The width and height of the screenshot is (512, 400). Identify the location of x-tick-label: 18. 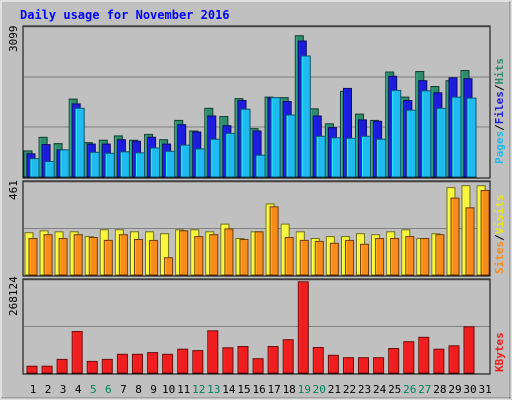
(289, 389).